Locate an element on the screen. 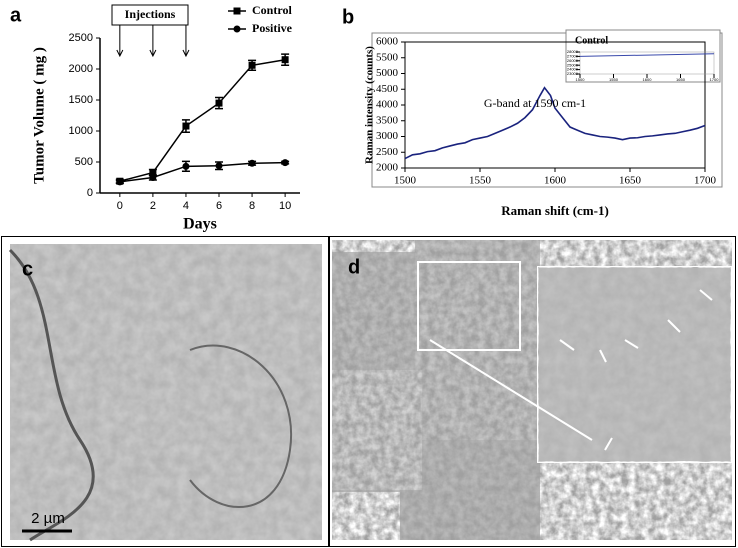 This screenshot has width=738, height=548. y-tick-label: 26000 is located at coordinates (573, 60).